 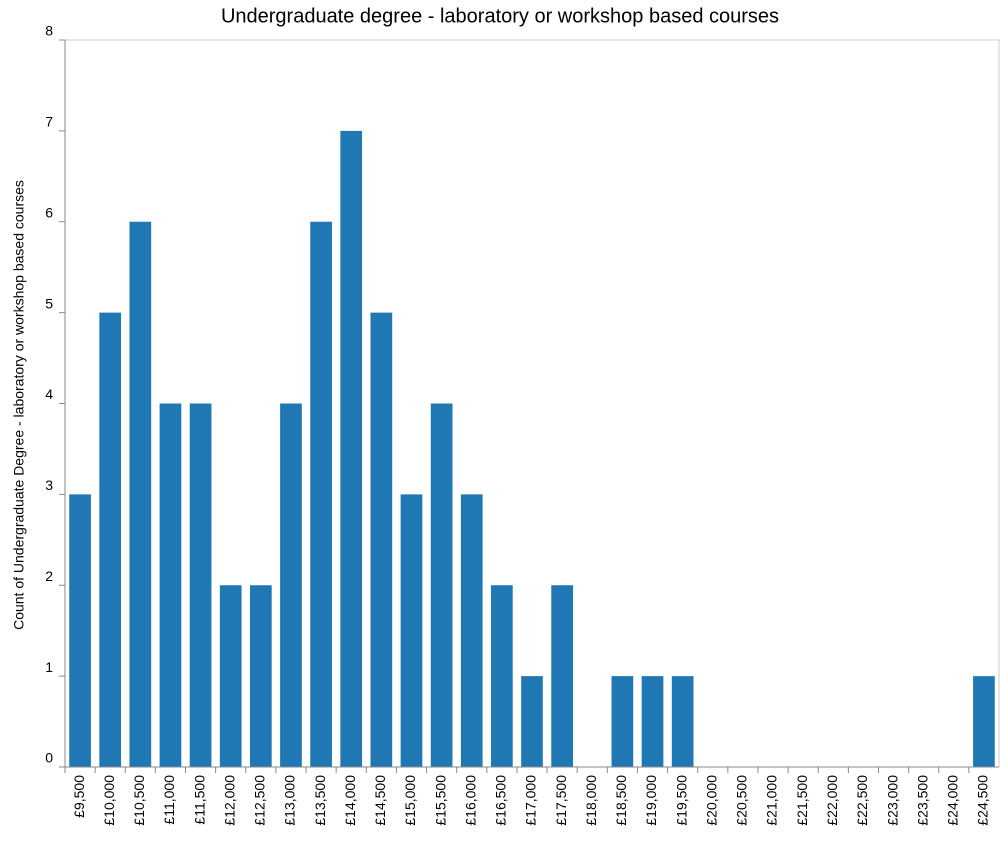 What do you see at coordinates (470, 800) in the screenshot?
I see `x-tick-label: £16,000` at bounding box center [470, 800].